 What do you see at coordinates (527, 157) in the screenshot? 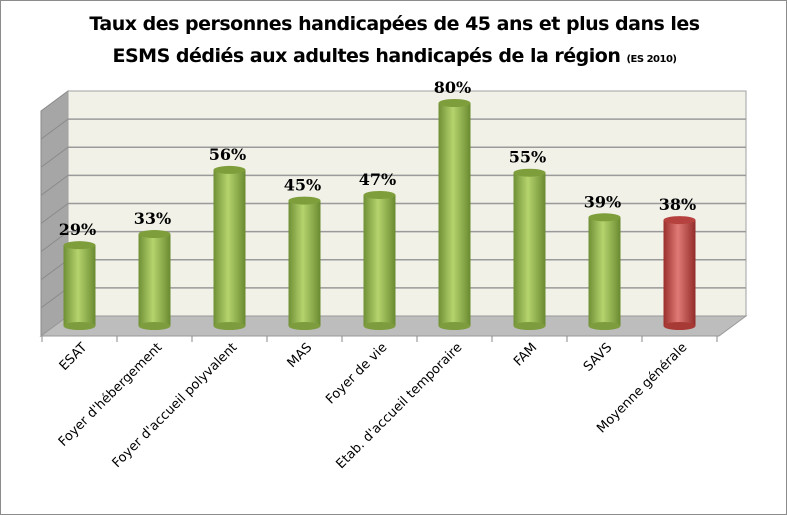
I see `data-label: 55%` at bounding box center [527, 157].